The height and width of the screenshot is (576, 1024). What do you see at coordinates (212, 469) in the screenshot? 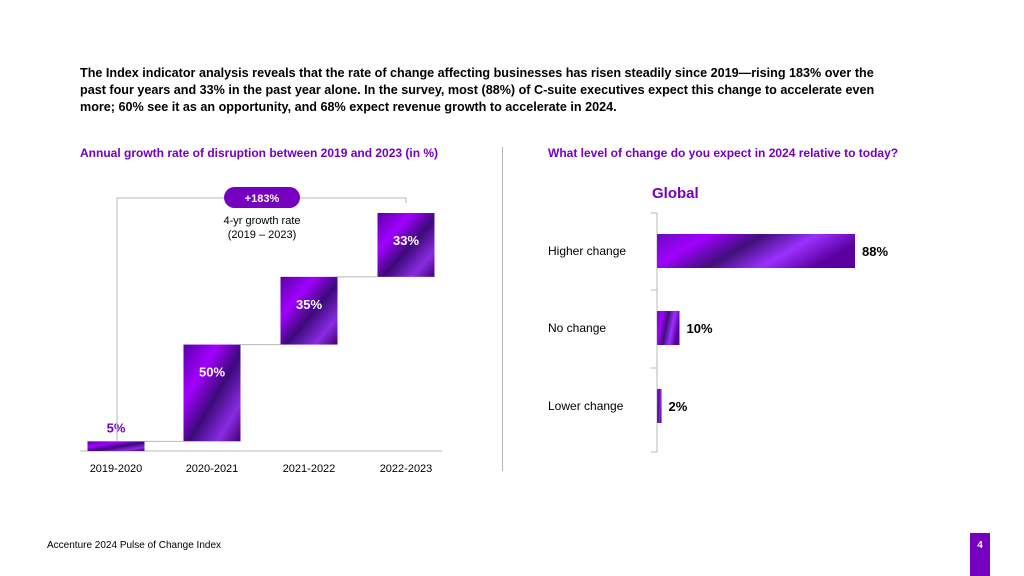
I see `waterfall-category-label: 2020-2021` at bounding box center [212, 469].